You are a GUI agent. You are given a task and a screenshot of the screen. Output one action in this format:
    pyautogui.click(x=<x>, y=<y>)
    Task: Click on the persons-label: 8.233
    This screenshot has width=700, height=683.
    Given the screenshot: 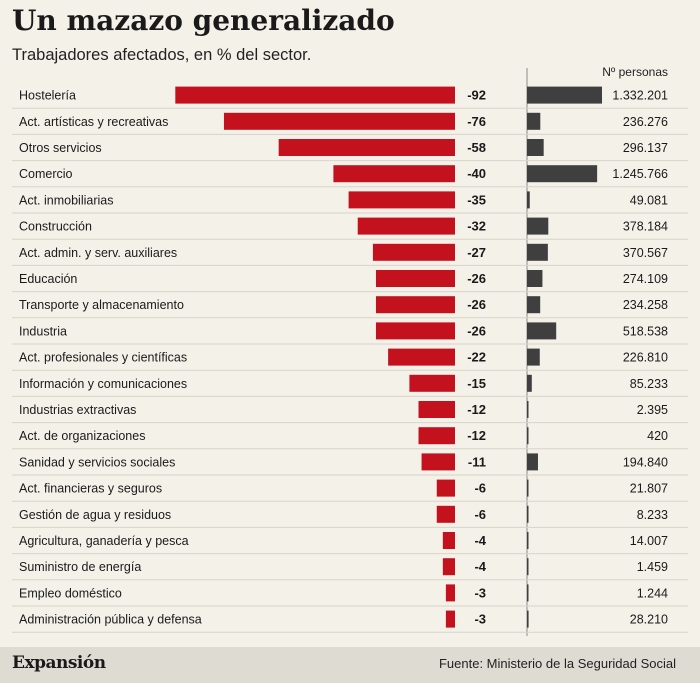 What is the action you would take?
    pyautogui.click(x=652, y=515)
    